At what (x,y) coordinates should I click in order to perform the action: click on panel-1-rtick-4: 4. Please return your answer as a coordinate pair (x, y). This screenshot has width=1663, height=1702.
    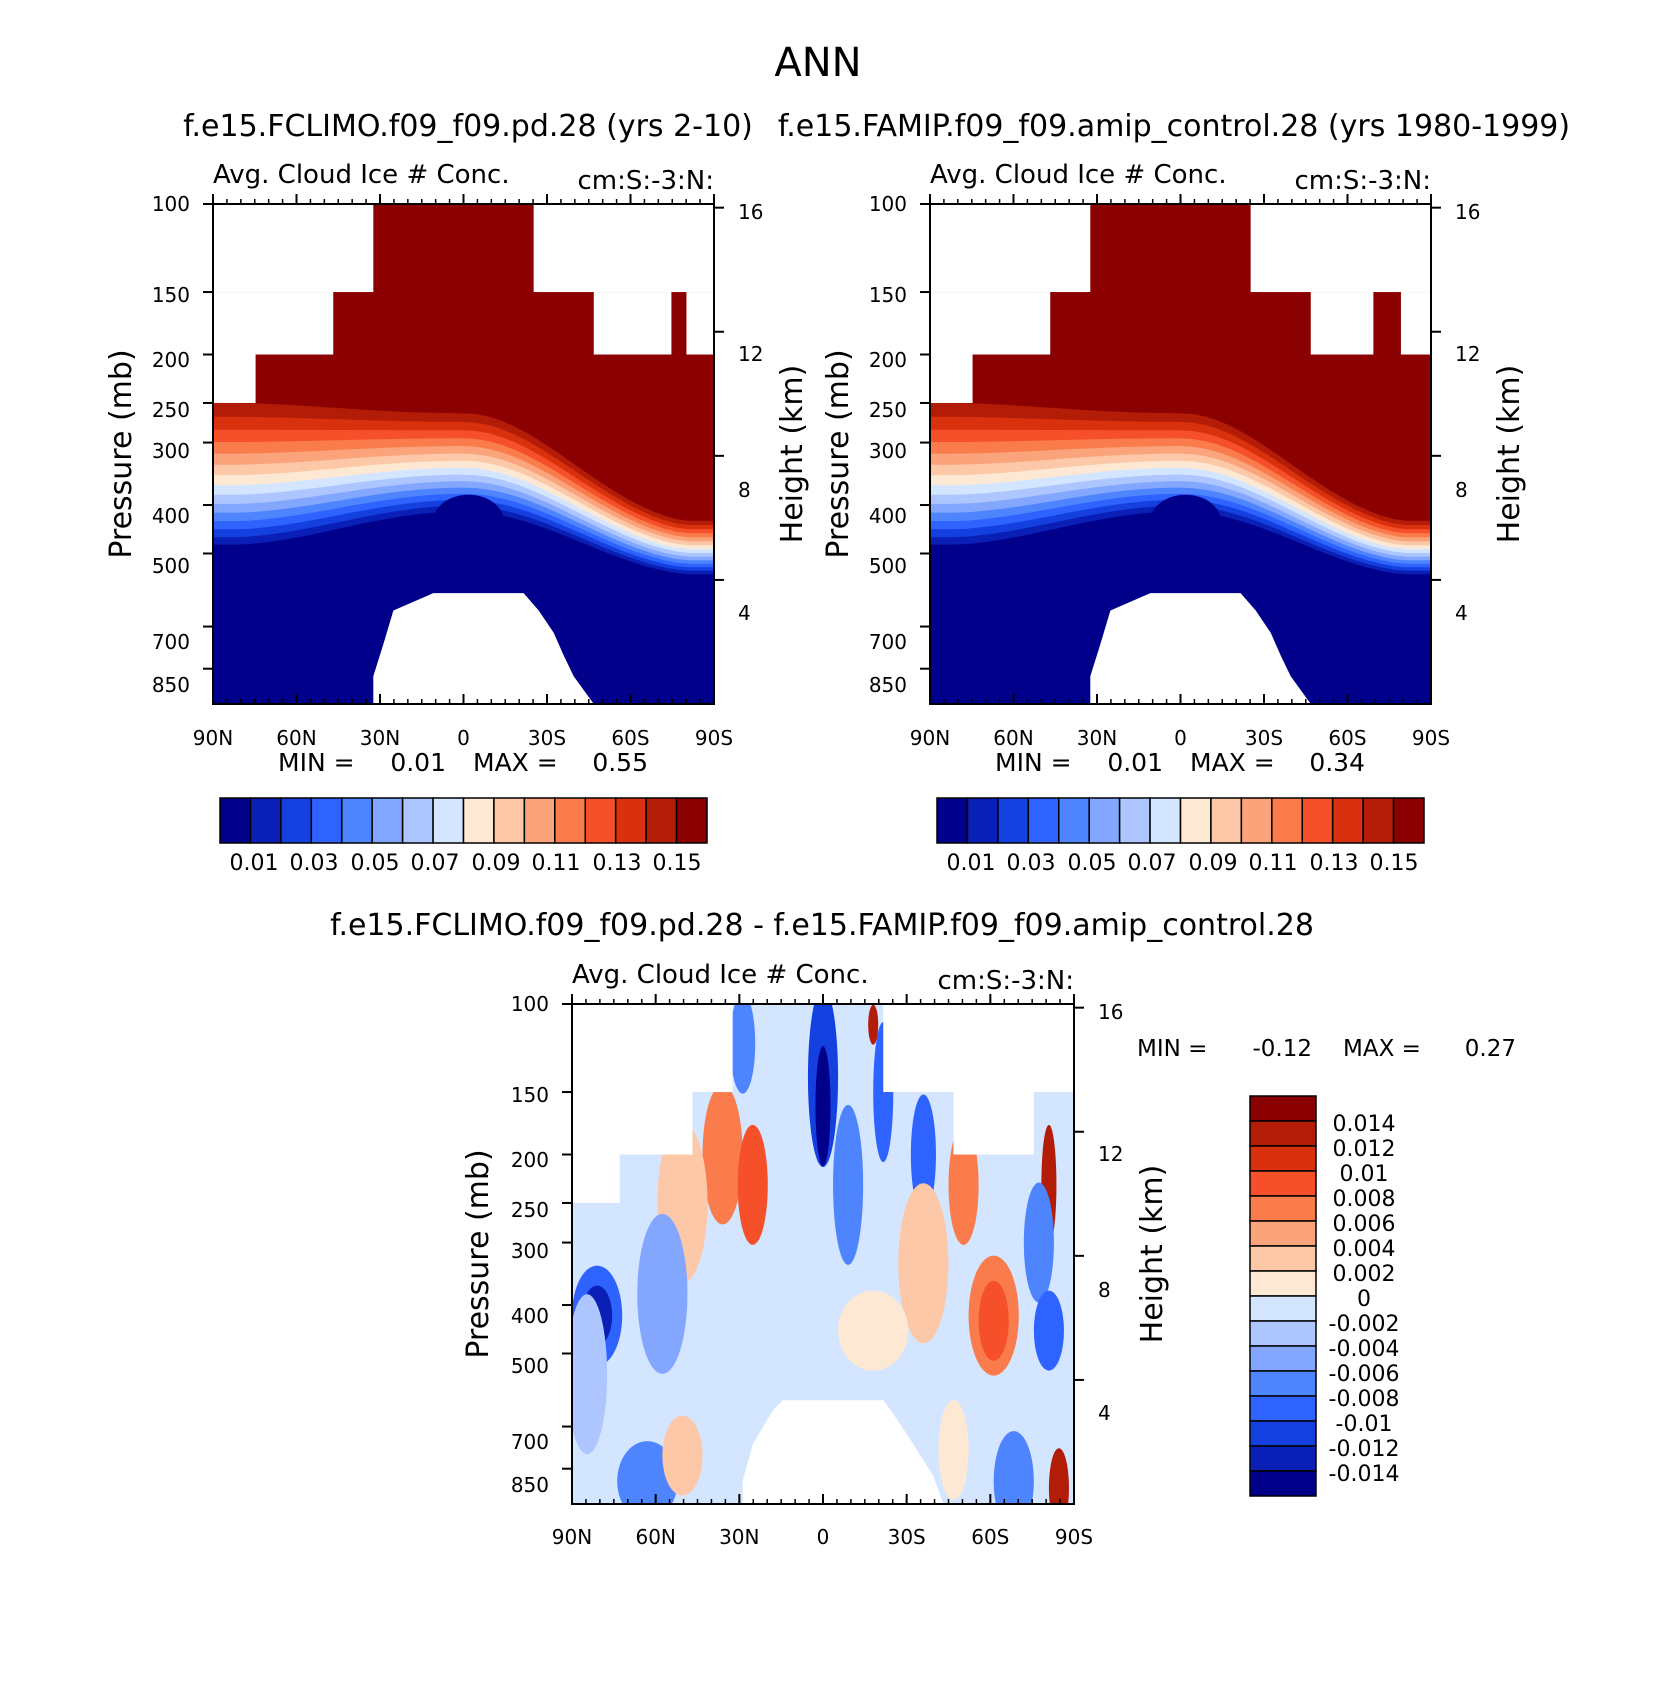
    Looking at the image, I should click on (744, 613).